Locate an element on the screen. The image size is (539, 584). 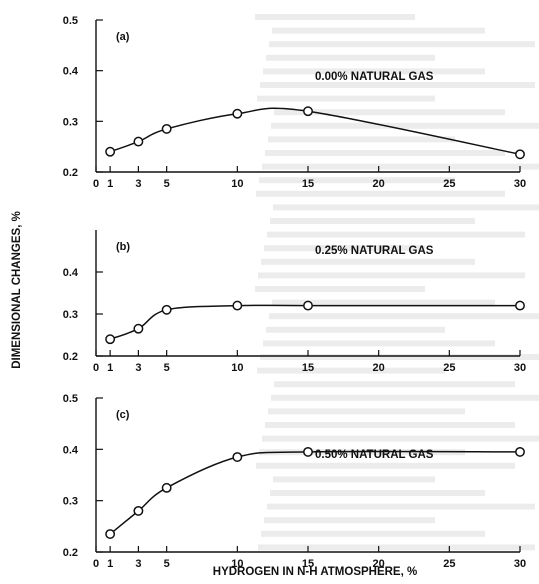
panel-label: (c) is located at coordinates (123, 415).